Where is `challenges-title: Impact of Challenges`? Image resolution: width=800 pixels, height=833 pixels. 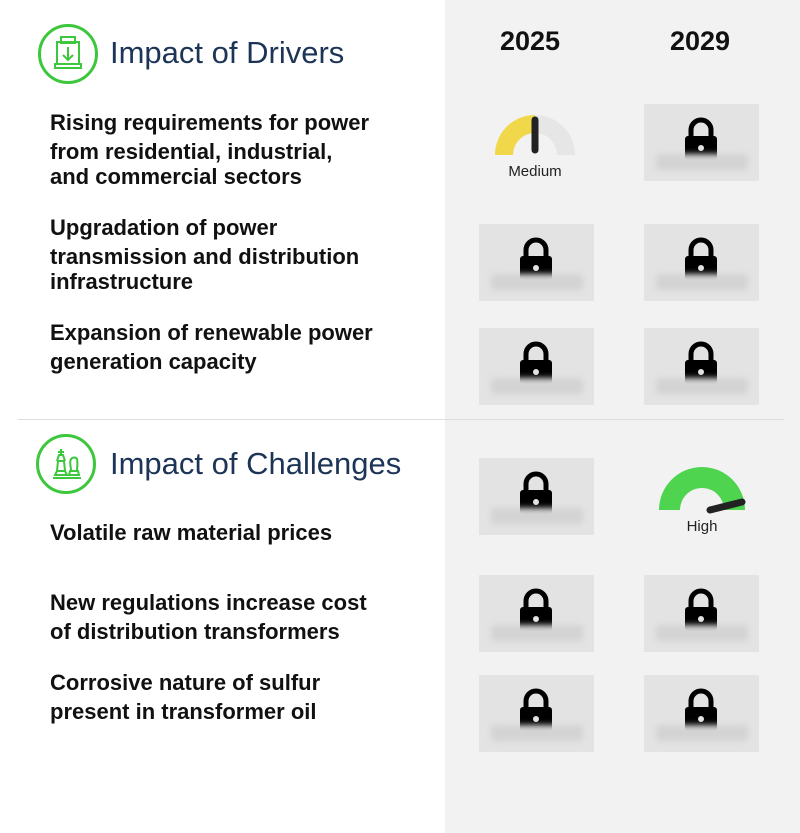 challenges-title: Impact of Challenges is located at coordinates (256, 463).